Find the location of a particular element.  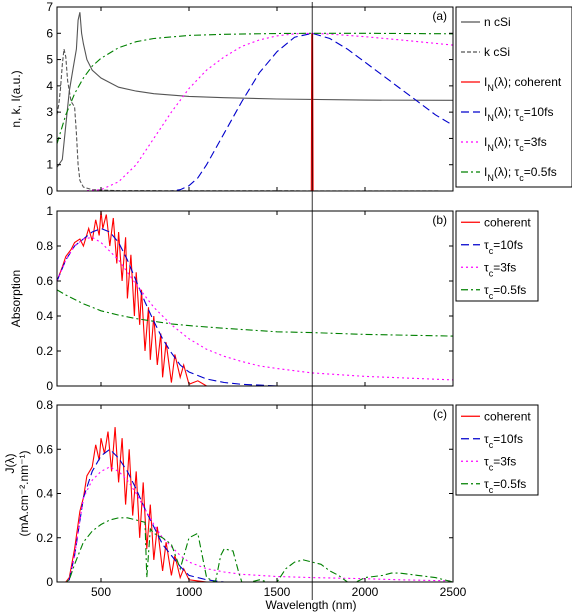

x-axis-label: Wavelength (nm) is located at coordinates (311, 605).